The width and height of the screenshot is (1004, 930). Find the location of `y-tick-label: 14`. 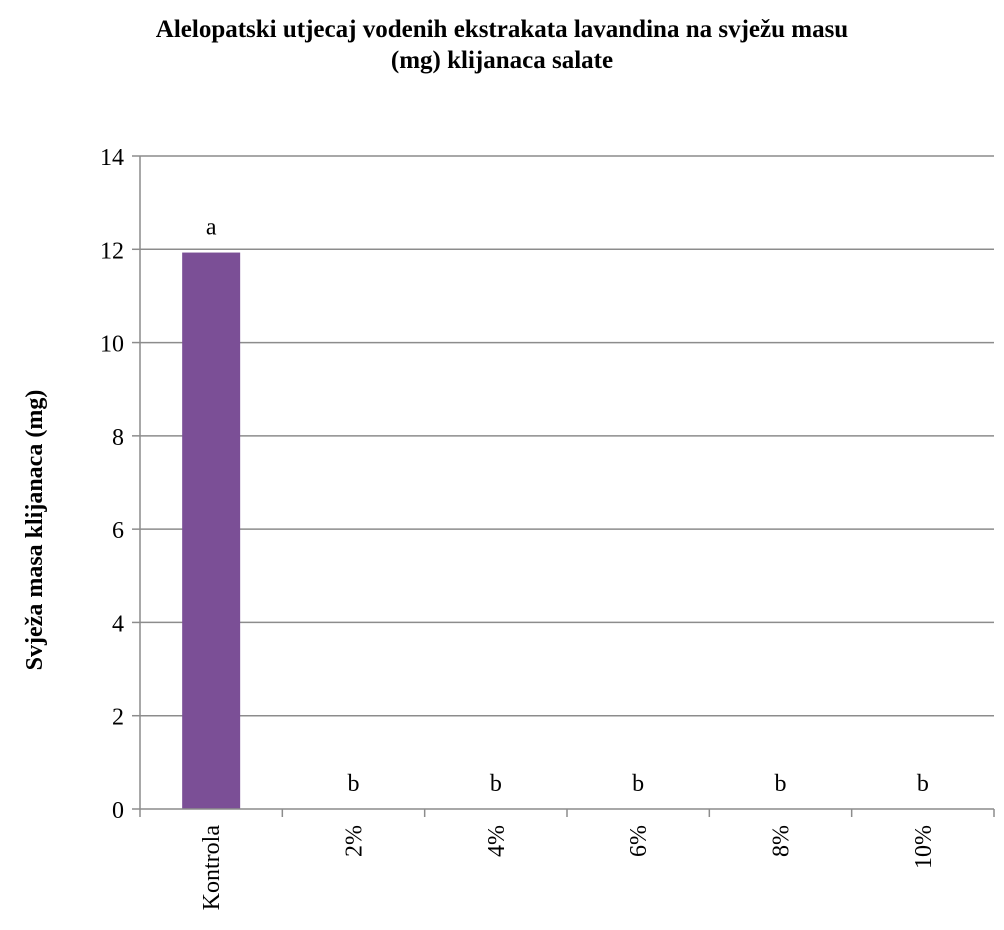

y-tick-label: 14 is located at coordinates (112, 158).